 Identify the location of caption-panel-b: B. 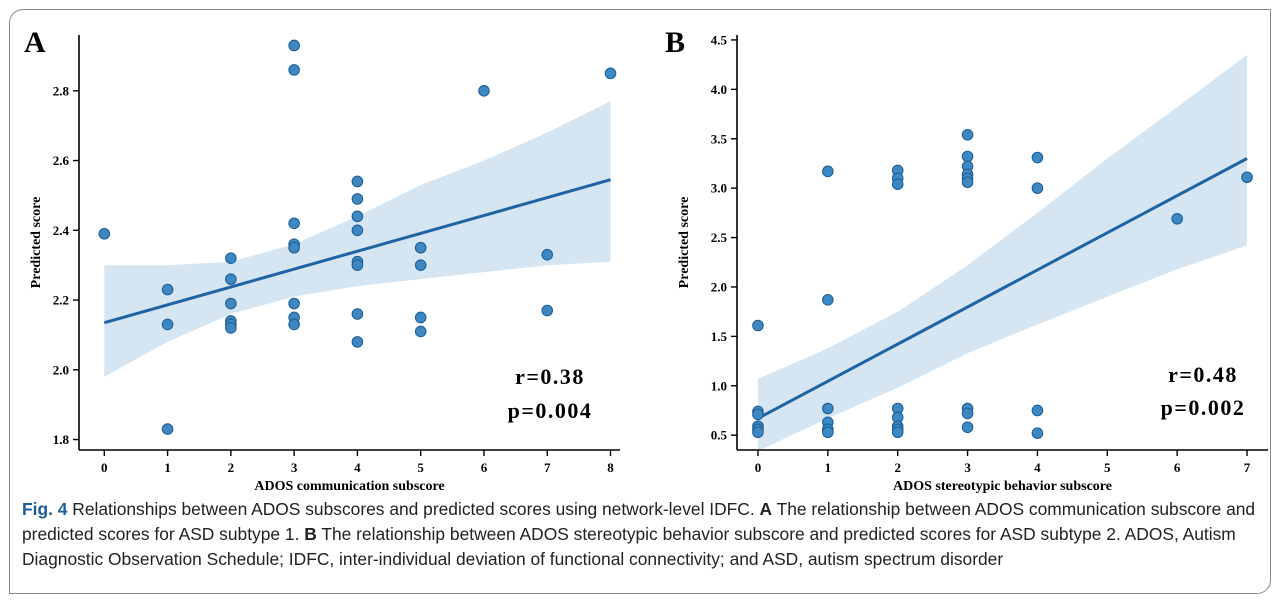
(310, 534).